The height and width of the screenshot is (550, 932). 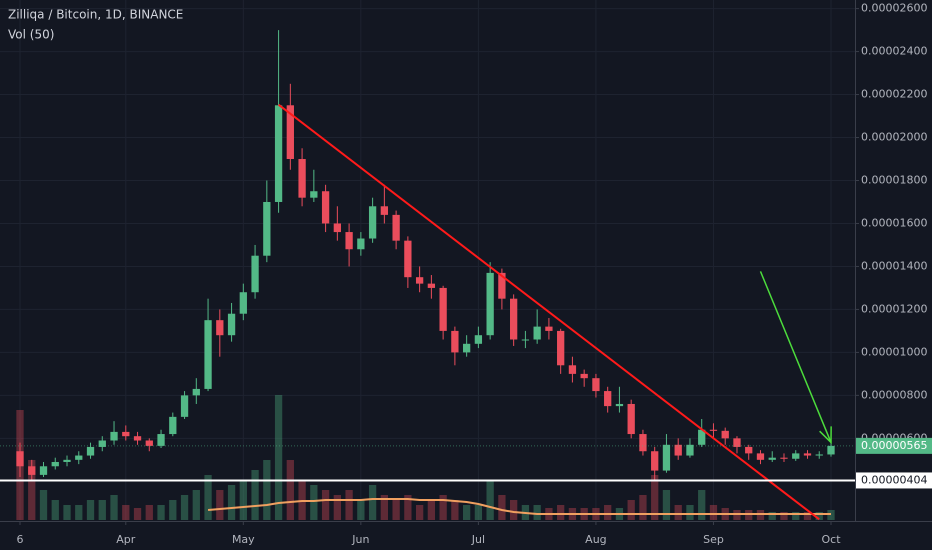 What do you see at coordinates (894, 51) in the screenshot?
I see `y-tick-label: 0.00002400` at bounding box center [894, 51].